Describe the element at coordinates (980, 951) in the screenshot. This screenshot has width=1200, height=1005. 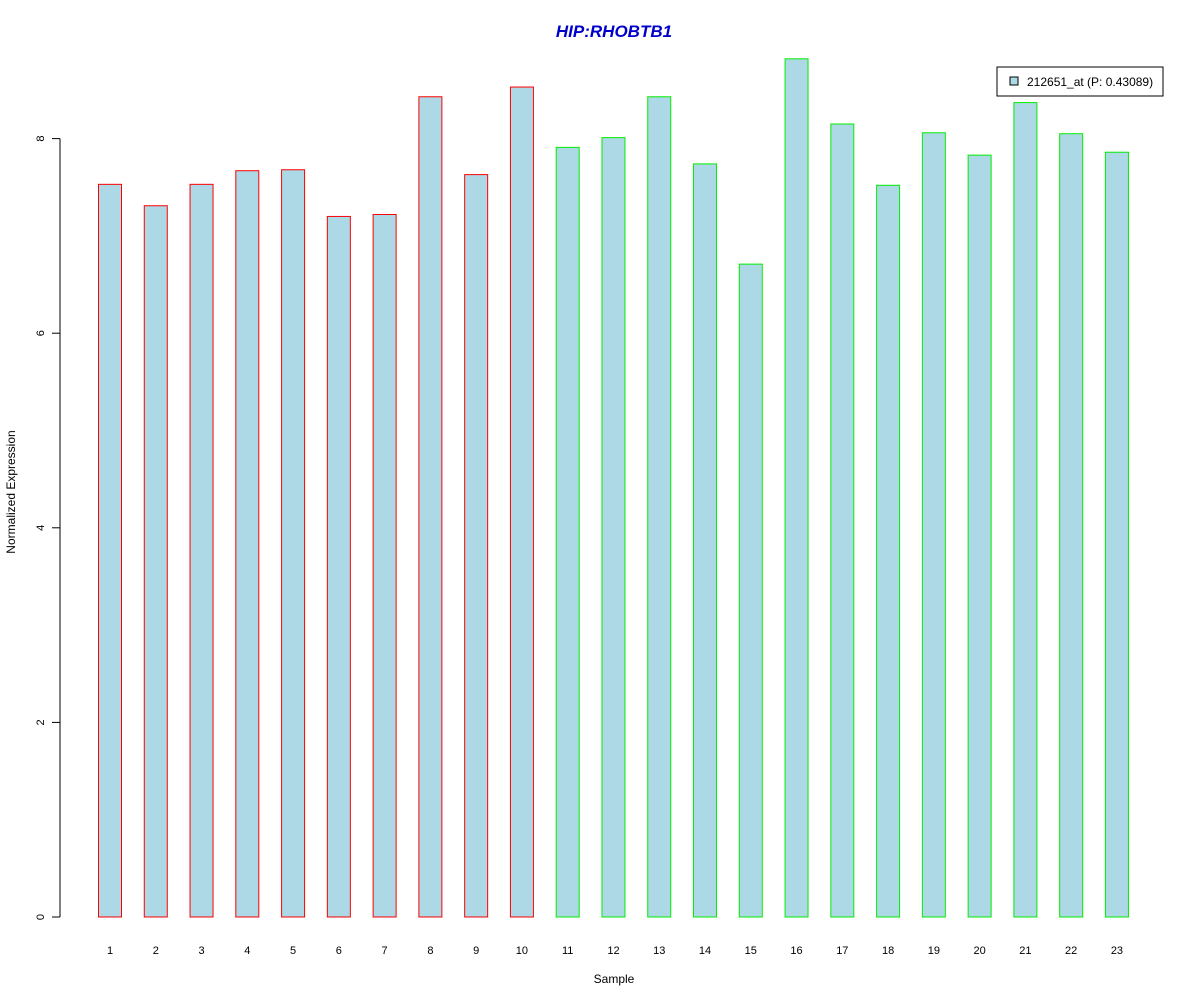
I see `x-tick-label-20: 20` at that location.